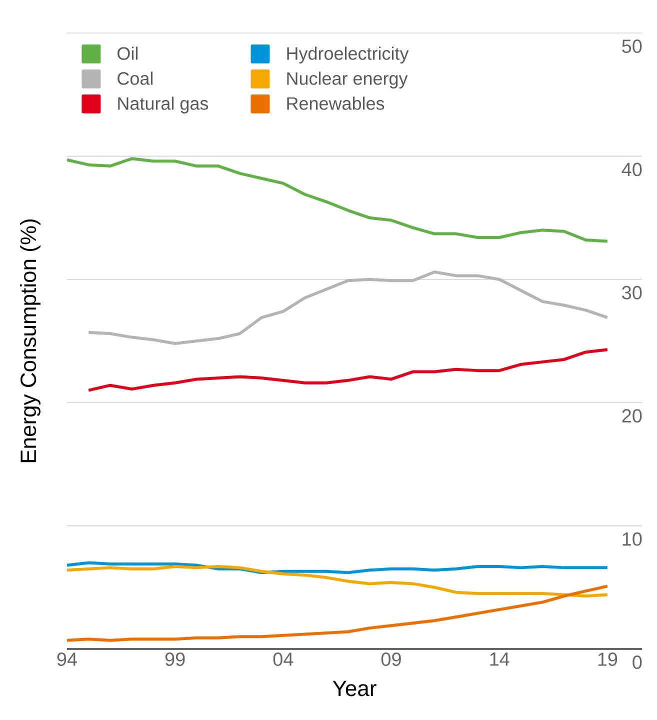 The image size is (657, 720). Describe the element at coordinates (348, 55) in the screenshot. I see `legend-label: Hydroelectricity` at that location.